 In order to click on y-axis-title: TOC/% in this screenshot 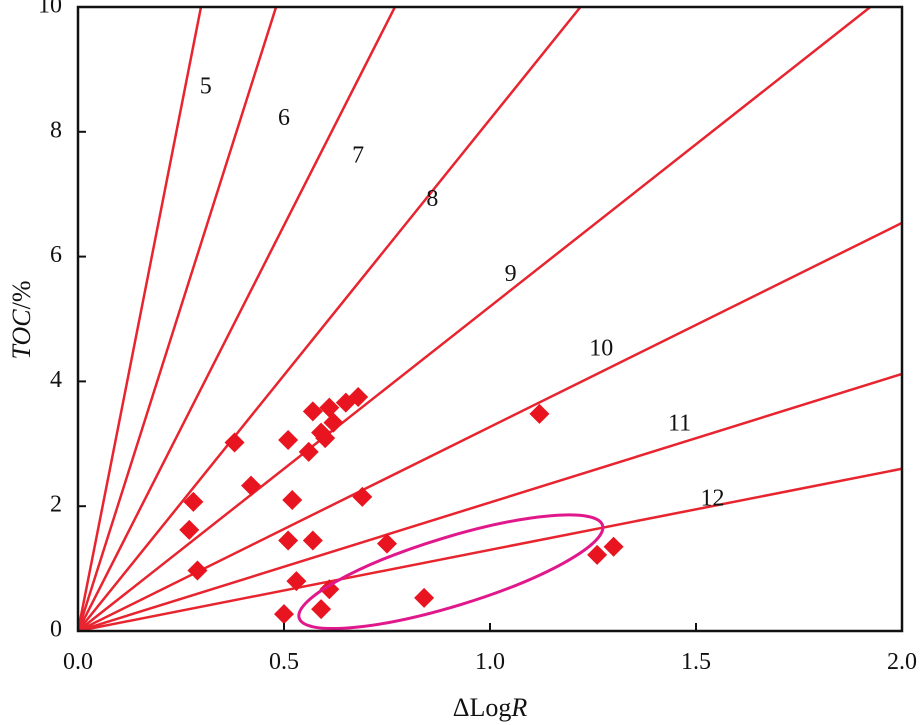, I will do `click(21, 320)`.